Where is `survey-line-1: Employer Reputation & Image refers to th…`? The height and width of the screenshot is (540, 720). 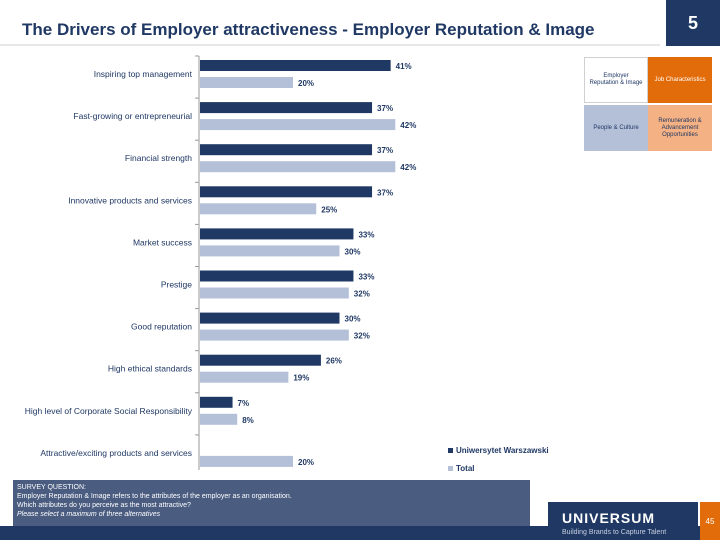 survey-line-1: Employer Reputation & Image refers to th… is located at coordinates (154, 496).